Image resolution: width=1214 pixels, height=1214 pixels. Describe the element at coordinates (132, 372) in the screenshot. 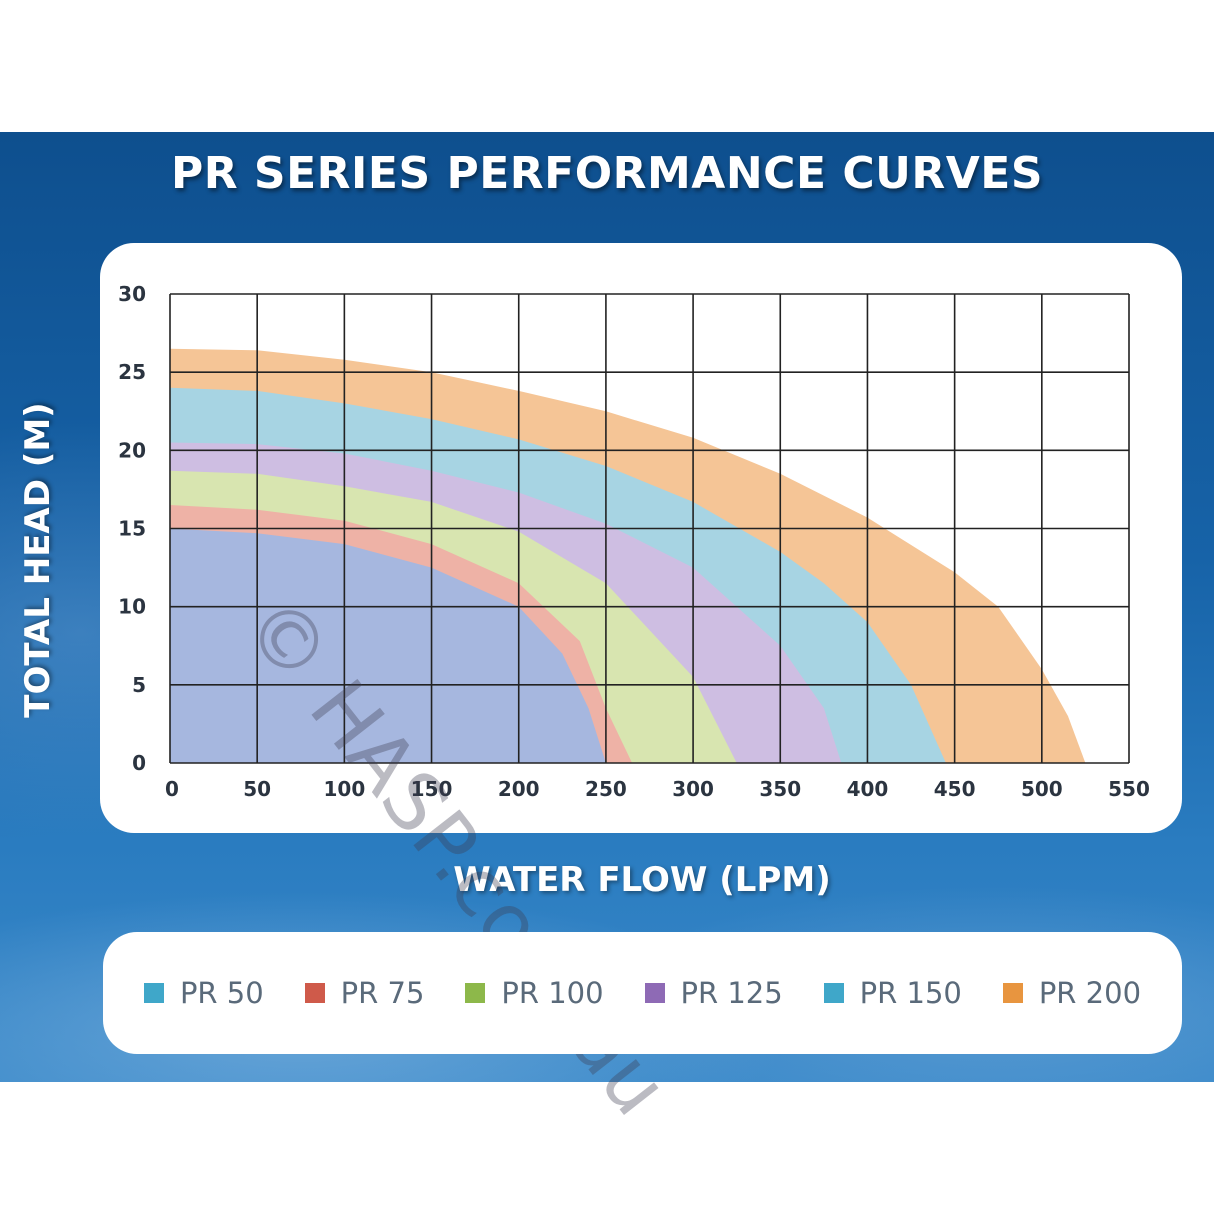

I see `y-tick-label: 25` at that location.